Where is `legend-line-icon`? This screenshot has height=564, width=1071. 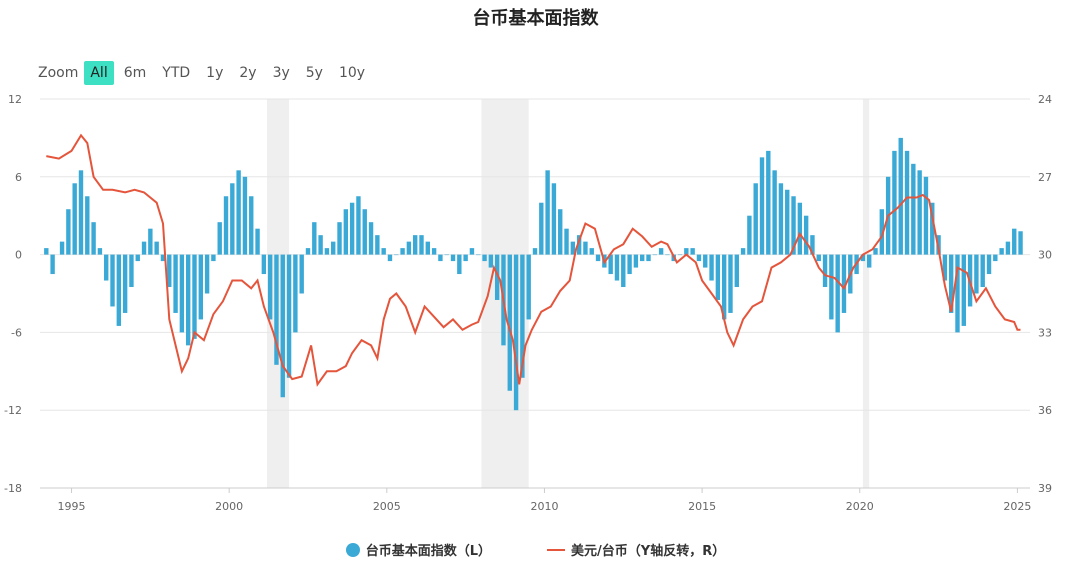 legend-line-icon is located at coordinates (556, 549).